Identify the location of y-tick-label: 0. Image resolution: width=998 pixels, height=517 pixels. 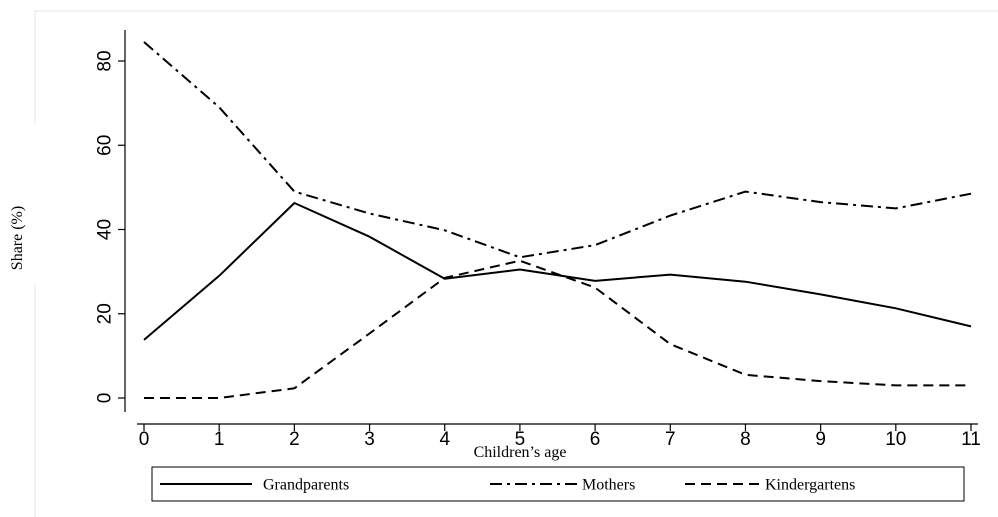
(105, 398).